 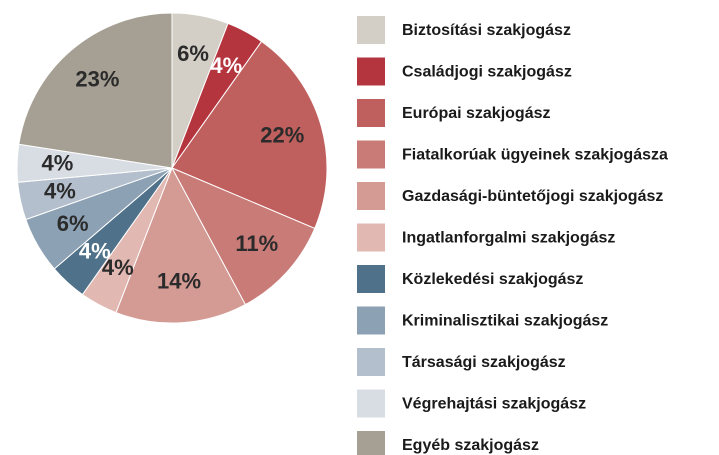 What do you see at coordinates (494, 404) in the screenshot?
I see `legend-label: Végrehajtási szakjogász` at bounding box center [494, 404].